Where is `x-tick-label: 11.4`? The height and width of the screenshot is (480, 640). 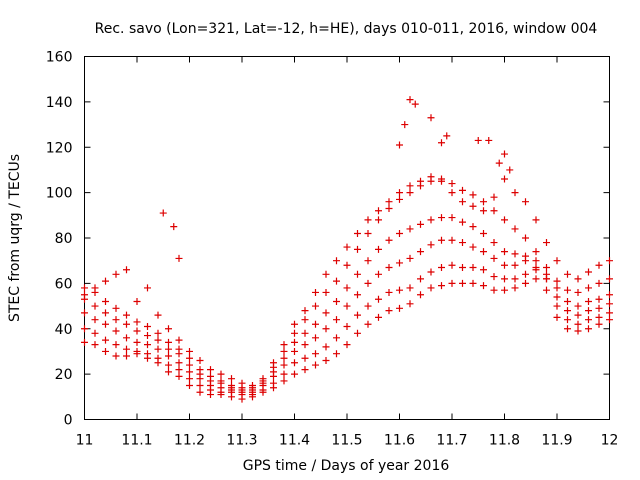 x-tick-label: 11.4 is located at coordinates (294, 441).